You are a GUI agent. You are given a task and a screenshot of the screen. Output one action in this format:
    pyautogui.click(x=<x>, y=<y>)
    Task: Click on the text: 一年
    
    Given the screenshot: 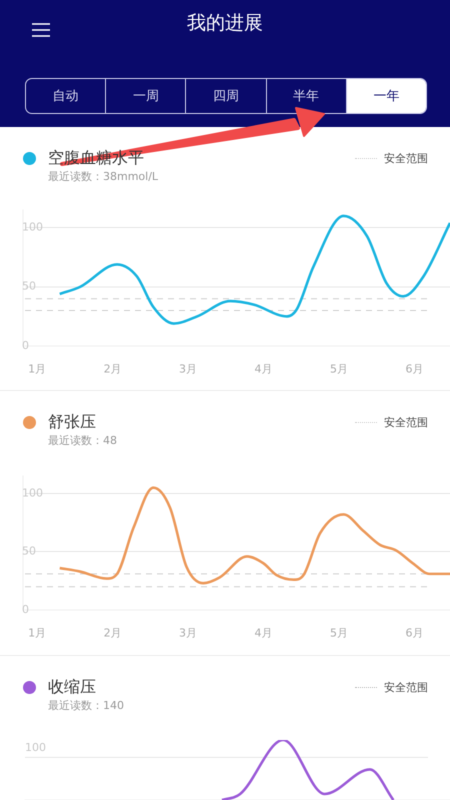 What is the action you would take?
    pyautogui.click(x=386, y=96)
    